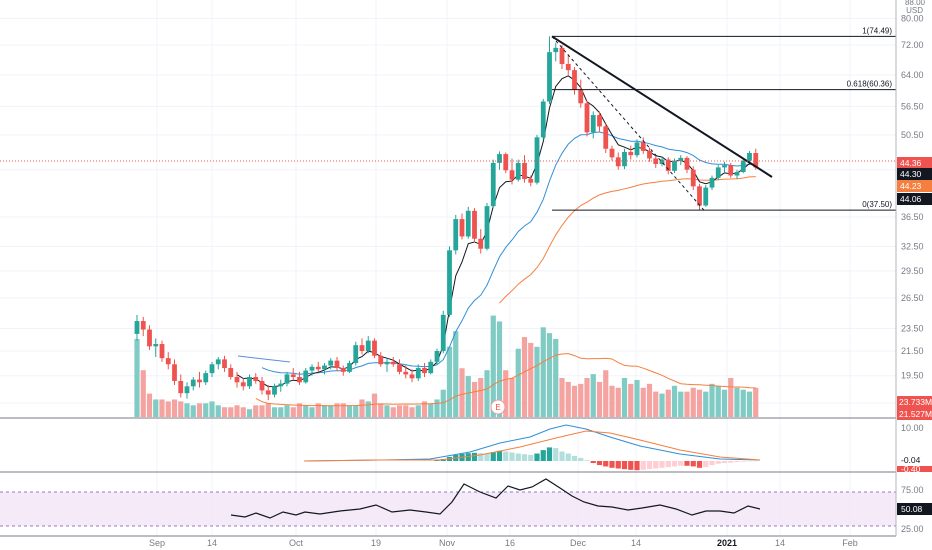 Image resolution: width=932 pixels, height=550 pixels. What do you see at coordinates (911, 469) in the screenshot?
I see `macd-signal-tag-label: -0.40` at bounding box center [911, 469].